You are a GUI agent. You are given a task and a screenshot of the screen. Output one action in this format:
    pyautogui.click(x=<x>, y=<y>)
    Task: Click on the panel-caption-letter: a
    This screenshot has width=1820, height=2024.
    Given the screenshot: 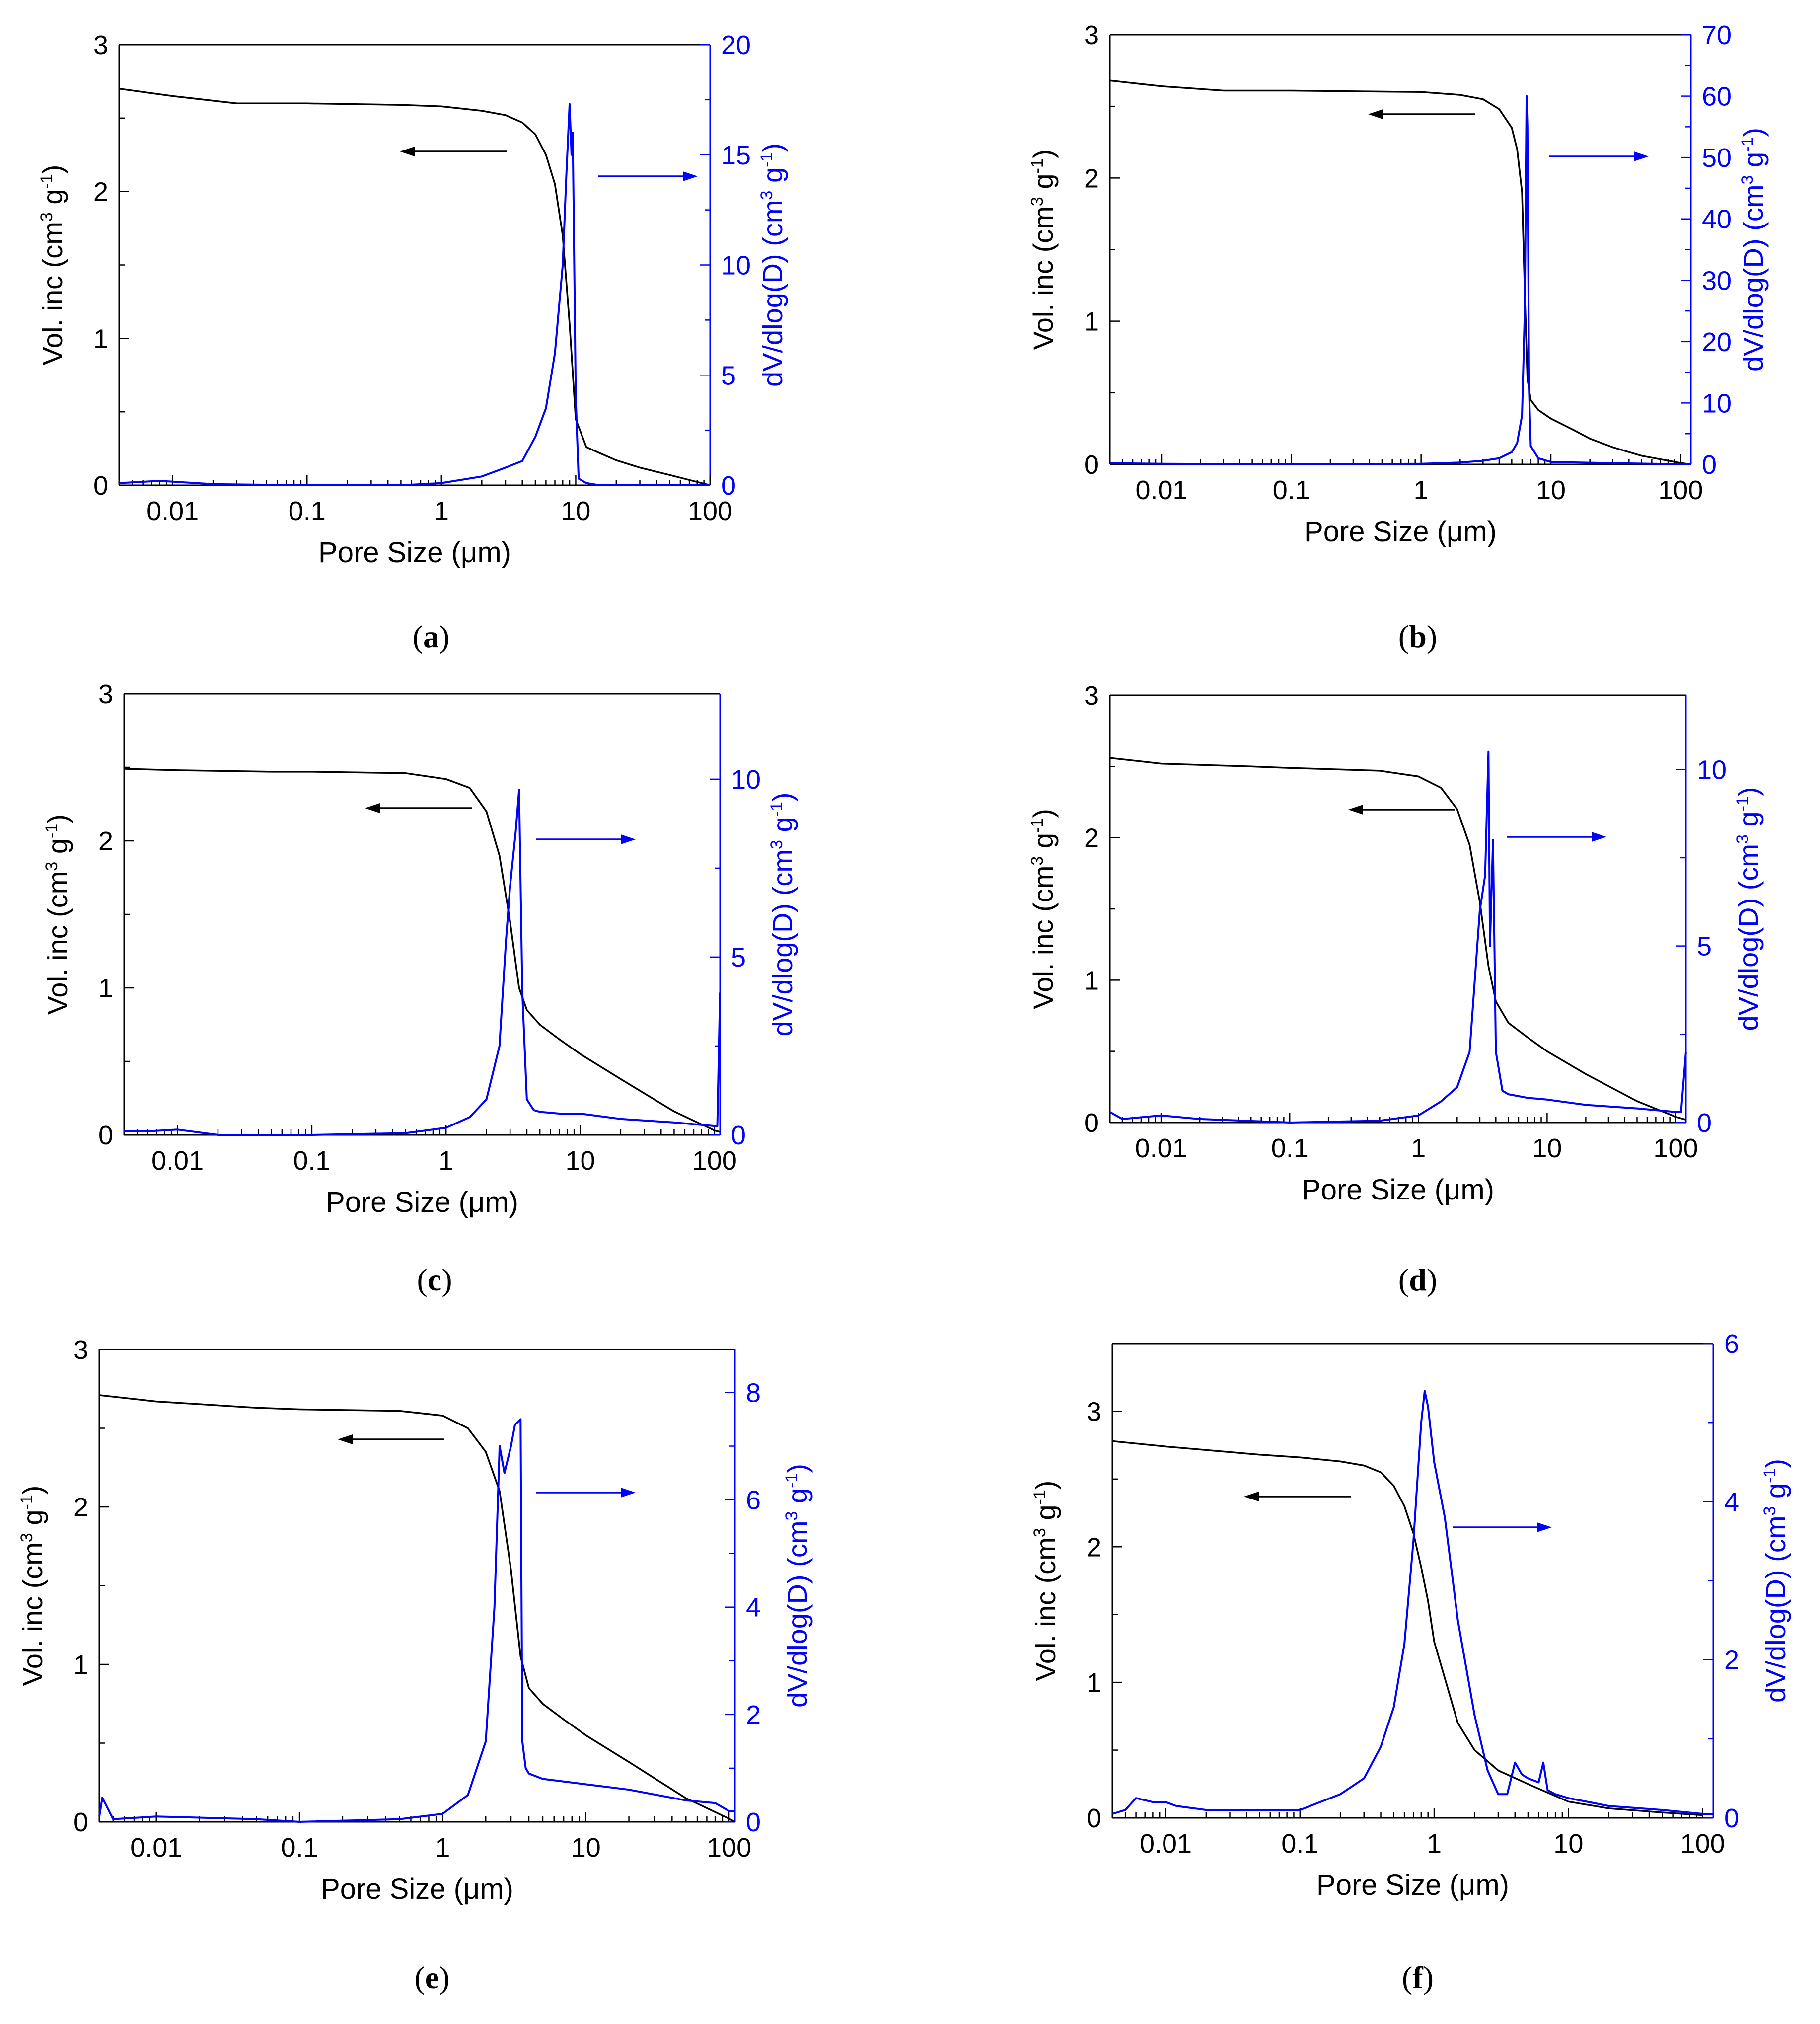 What is the action you would take?
    pyautogui.click(x=431, y=636)
    